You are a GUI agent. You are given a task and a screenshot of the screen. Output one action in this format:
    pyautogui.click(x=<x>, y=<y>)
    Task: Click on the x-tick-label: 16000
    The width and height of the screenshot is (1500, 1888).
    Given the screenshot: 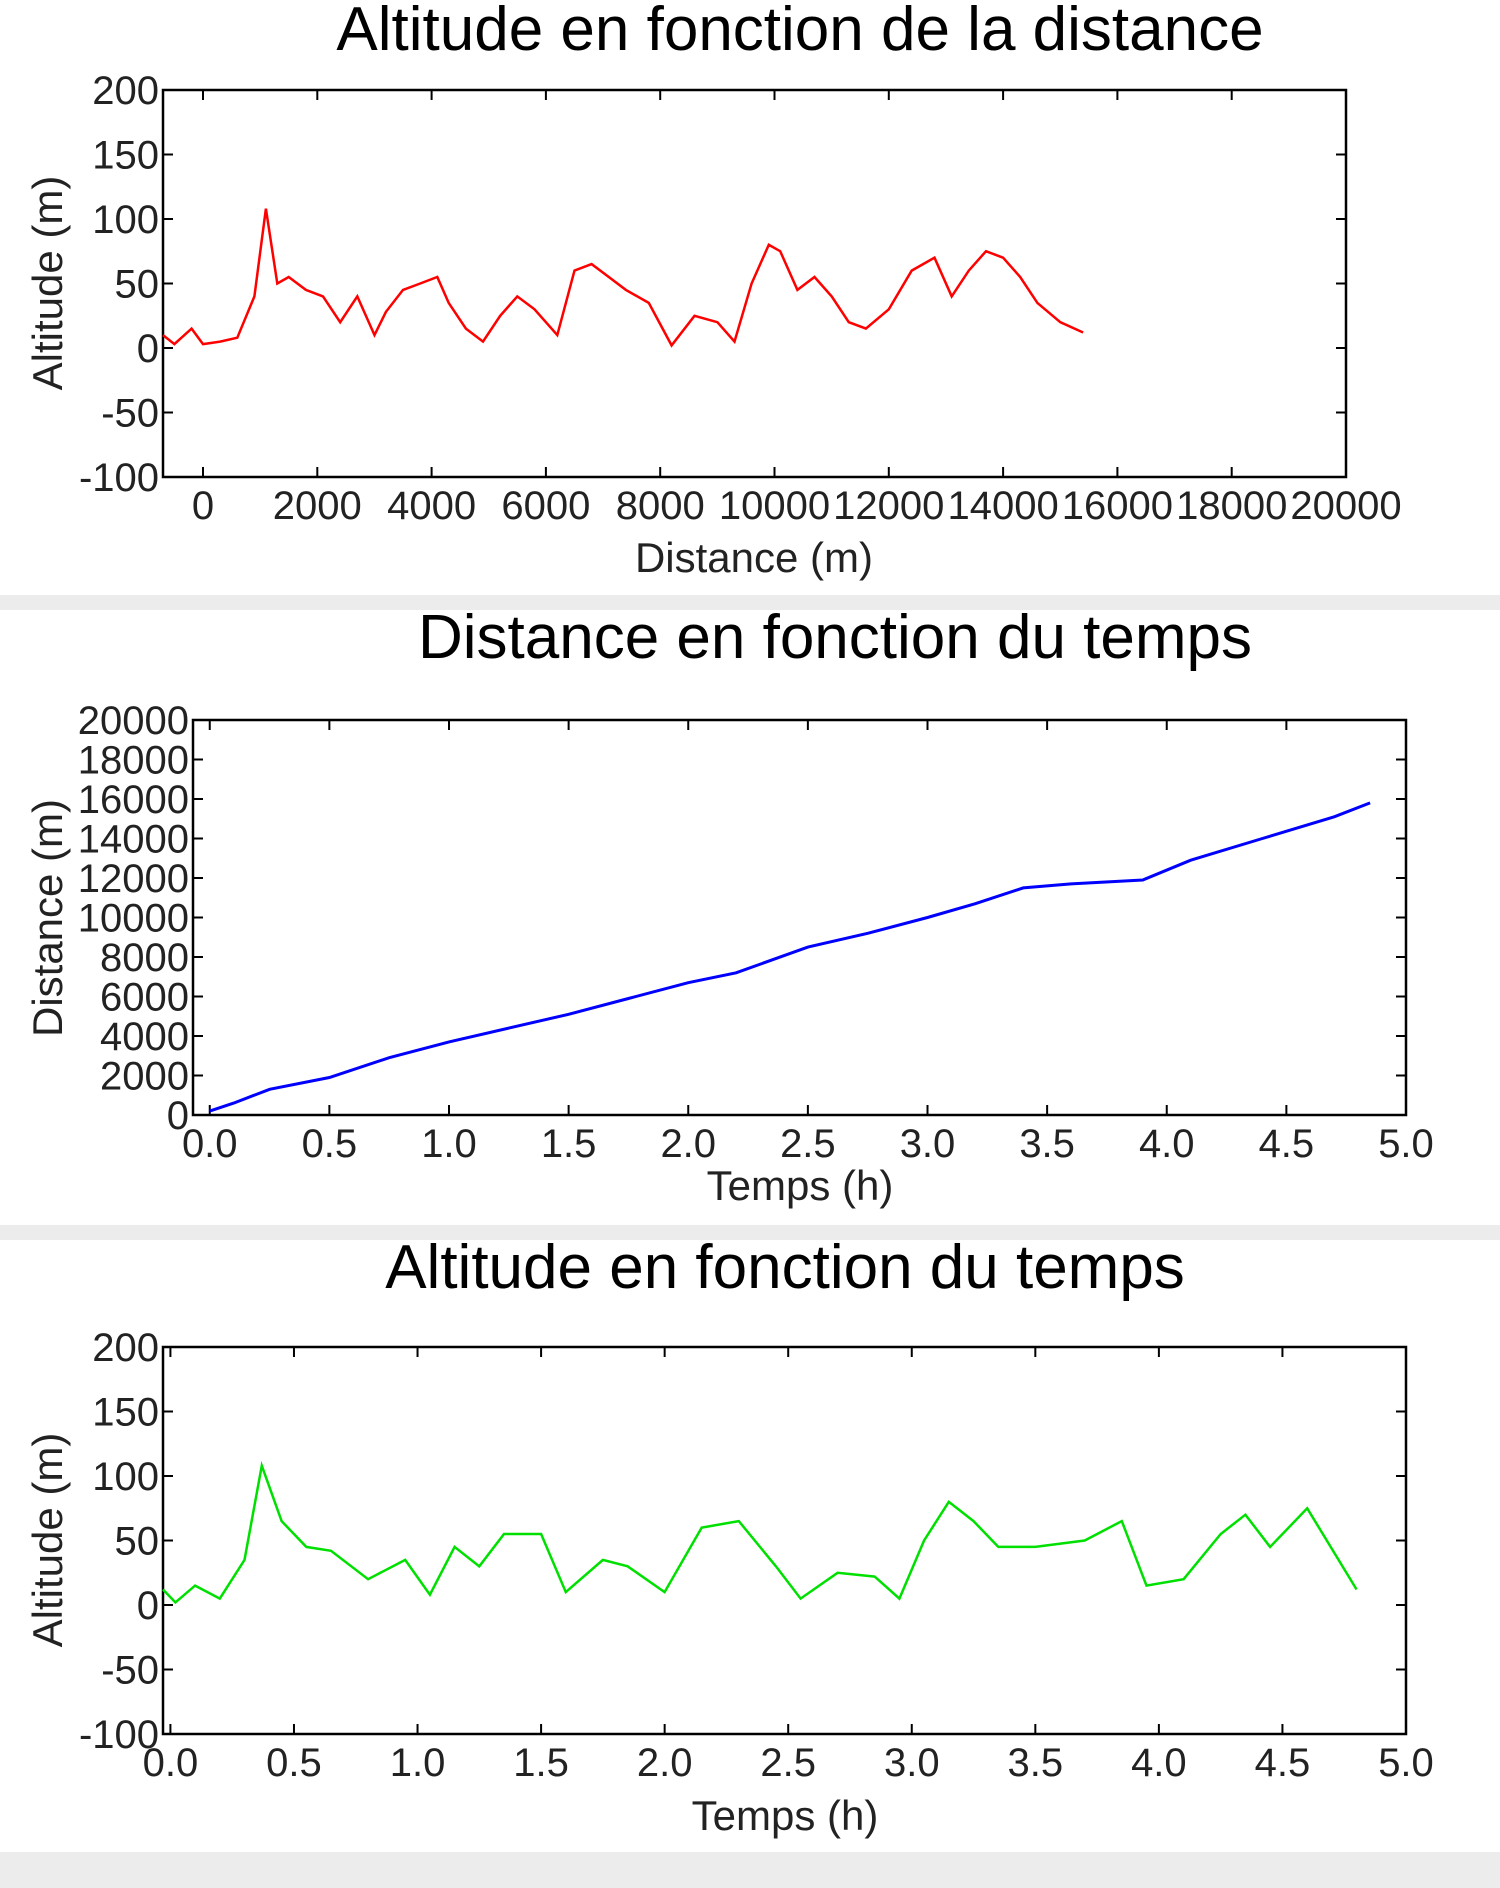 What is the action you would take?
    pyautogui.click(x=1117, y=506)
    